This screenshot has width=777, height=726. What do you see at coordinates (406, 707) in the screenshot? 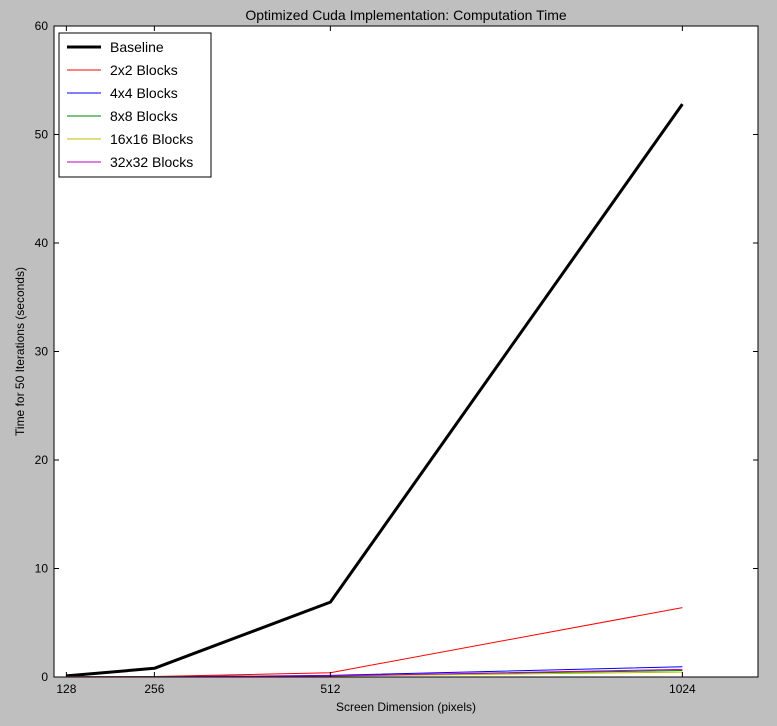
I see `x-axis-label: Screen Dimension (pixels)` at bounding box center [406, 707].